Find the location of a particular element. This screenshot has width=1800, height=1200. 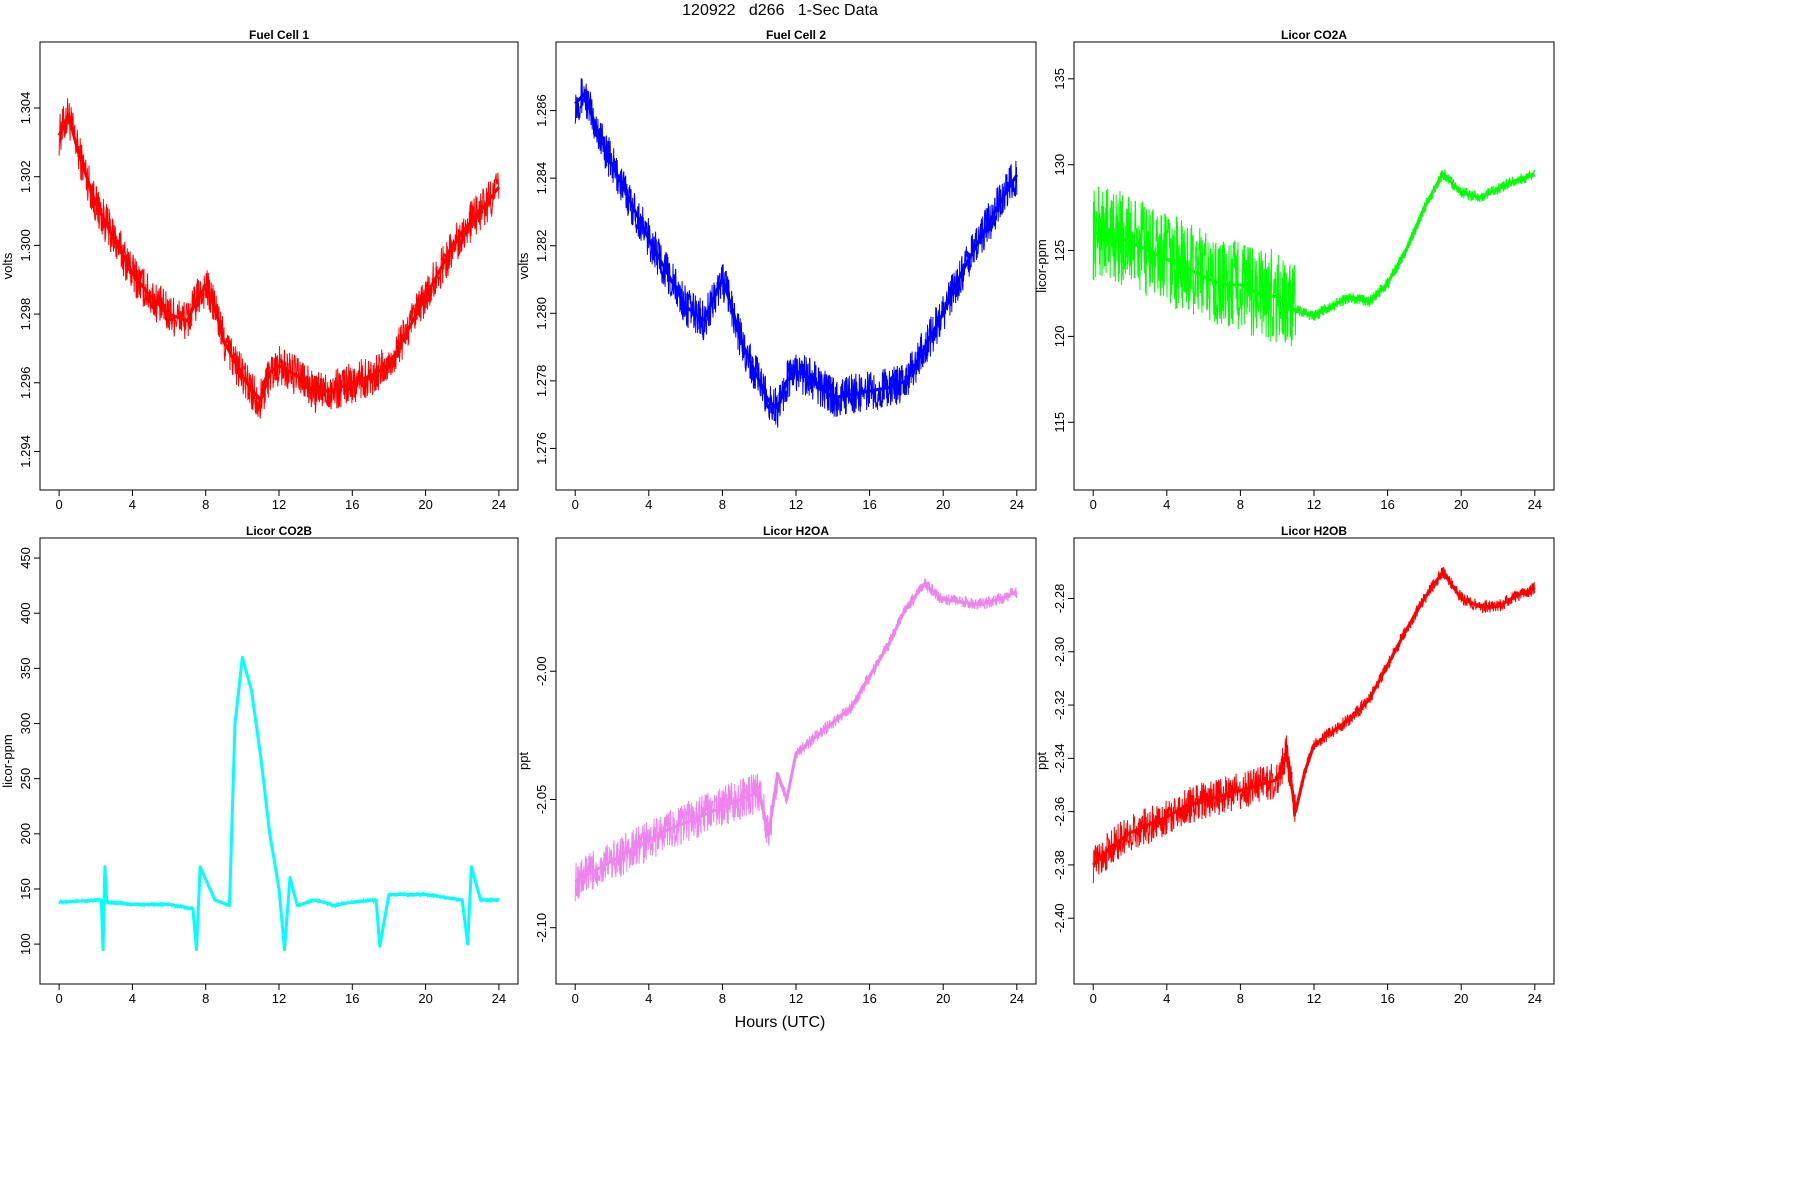

y-tick-label: 300 is located at coordinates (25, 724).